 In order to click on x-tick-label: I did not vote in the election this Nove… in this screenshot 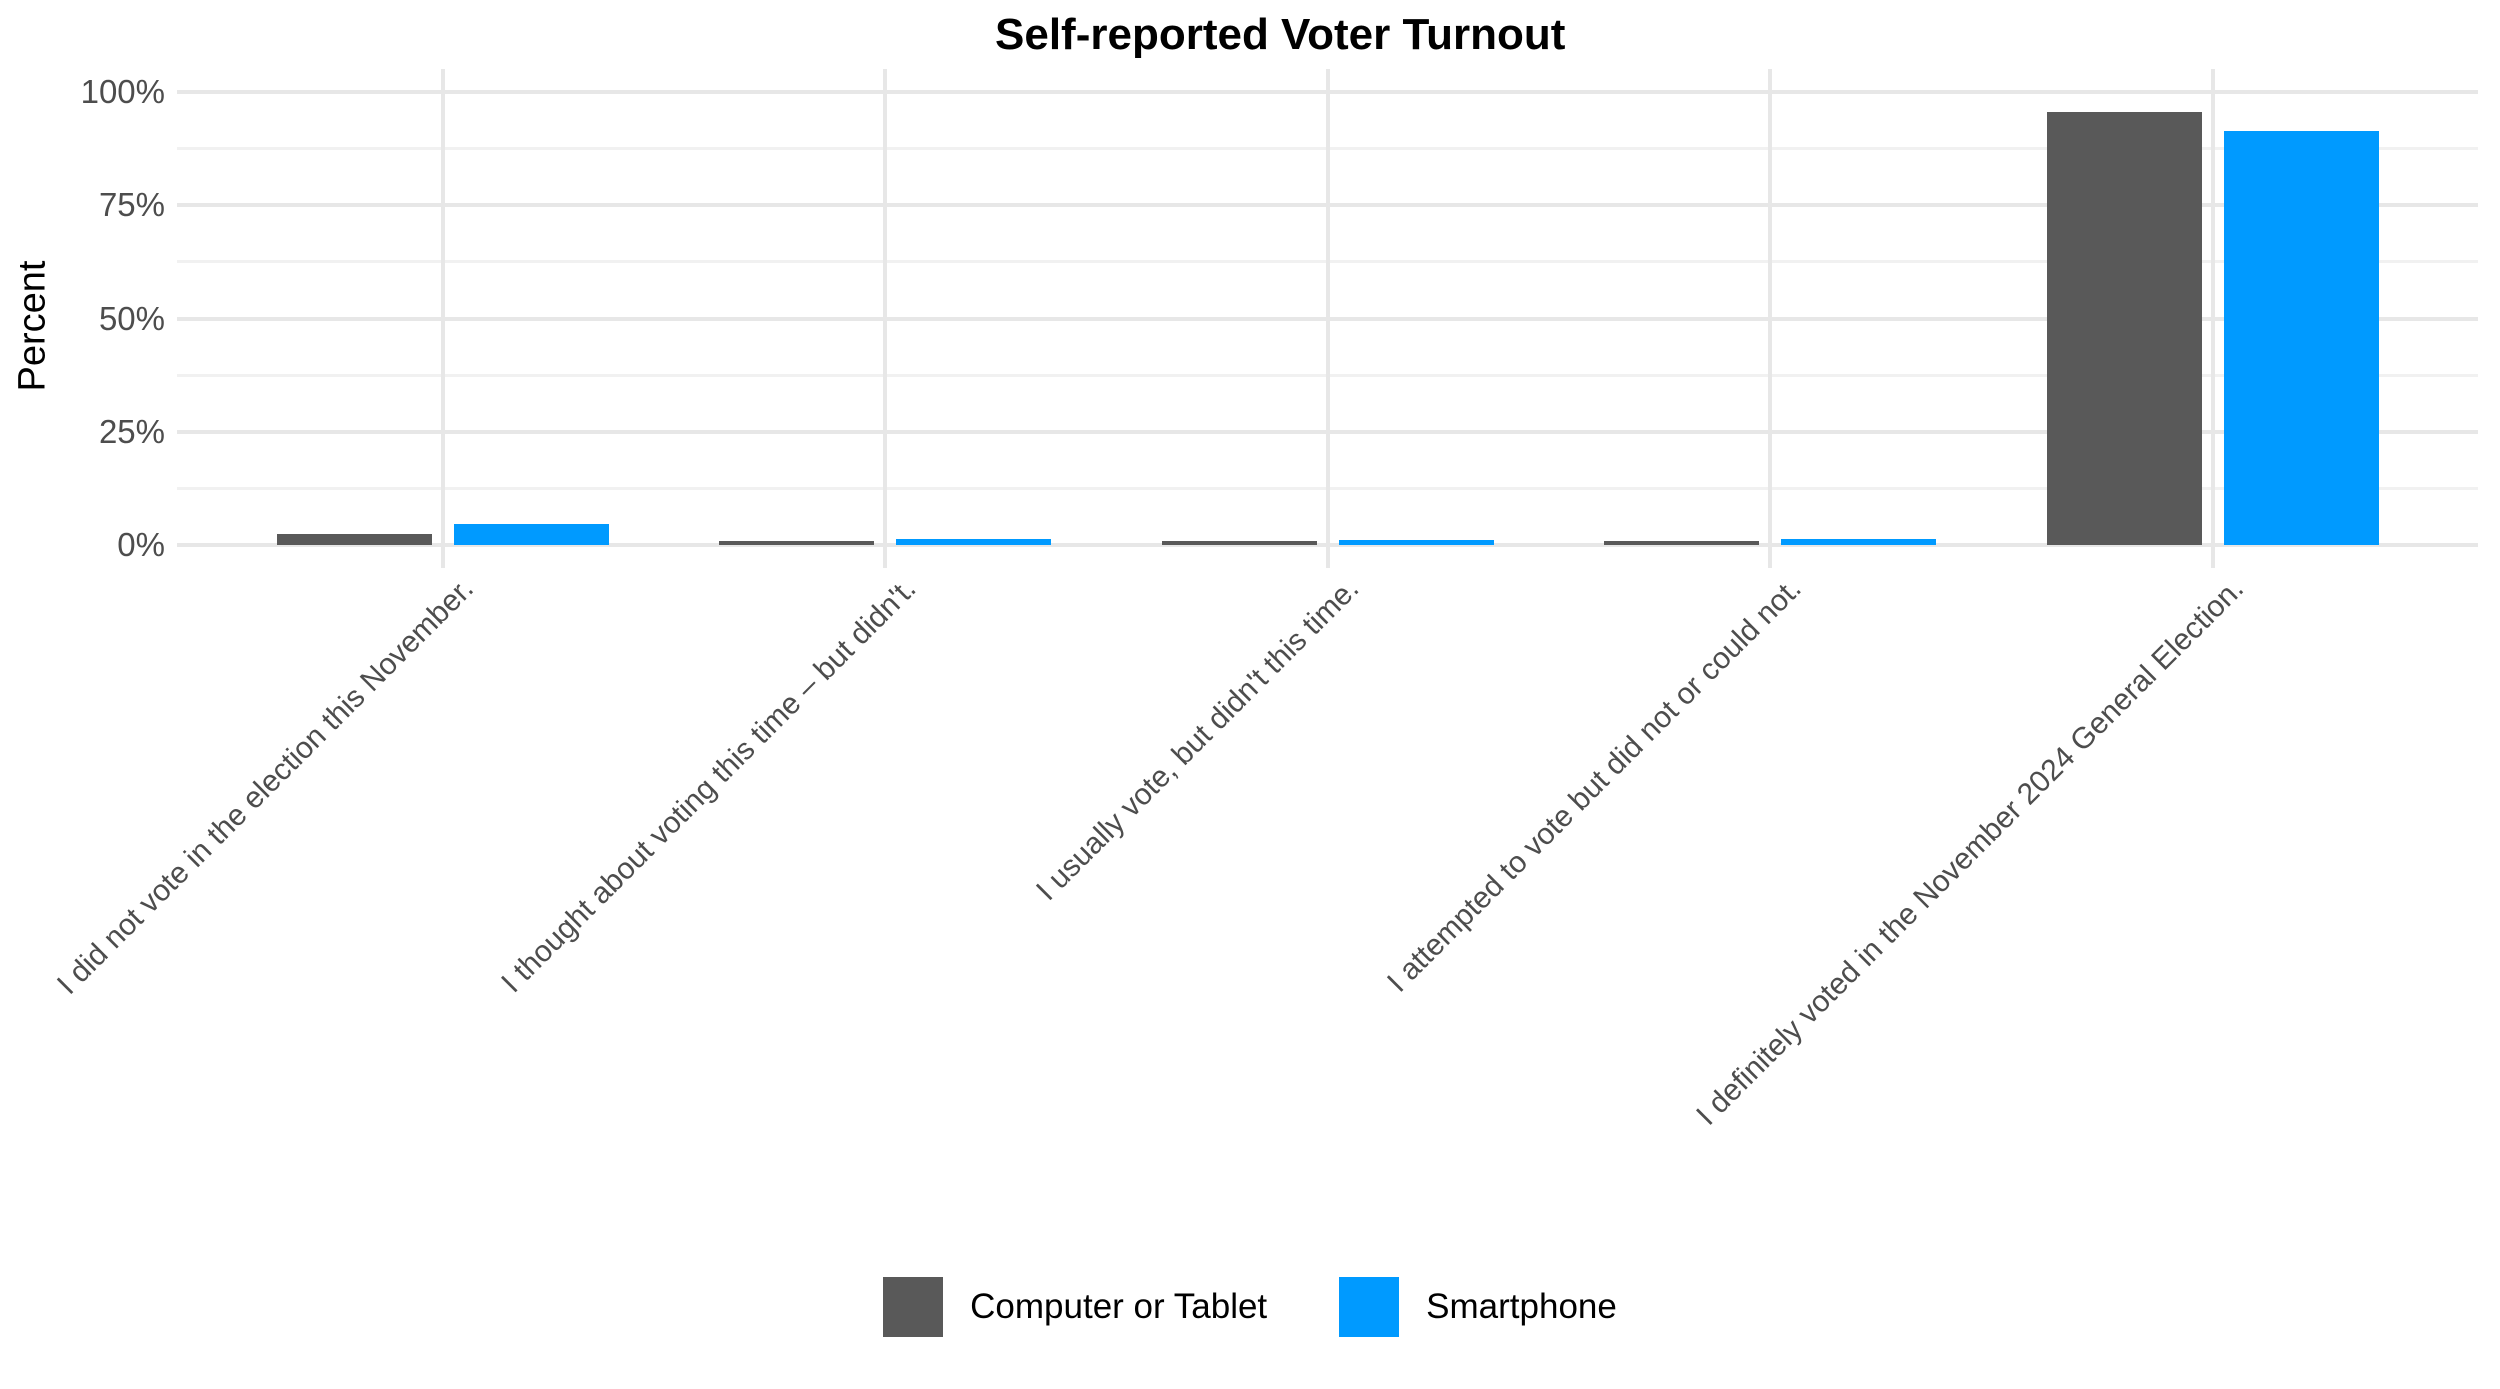, I will do `click(265, 786)`.